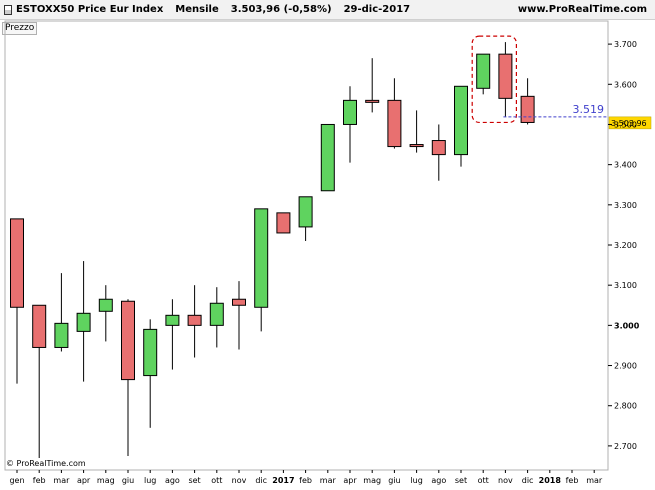 Image resolution: width=655 pixels, height=490 pixels. I want to click on date-label: 29-dic-2017, so click(377, 9).